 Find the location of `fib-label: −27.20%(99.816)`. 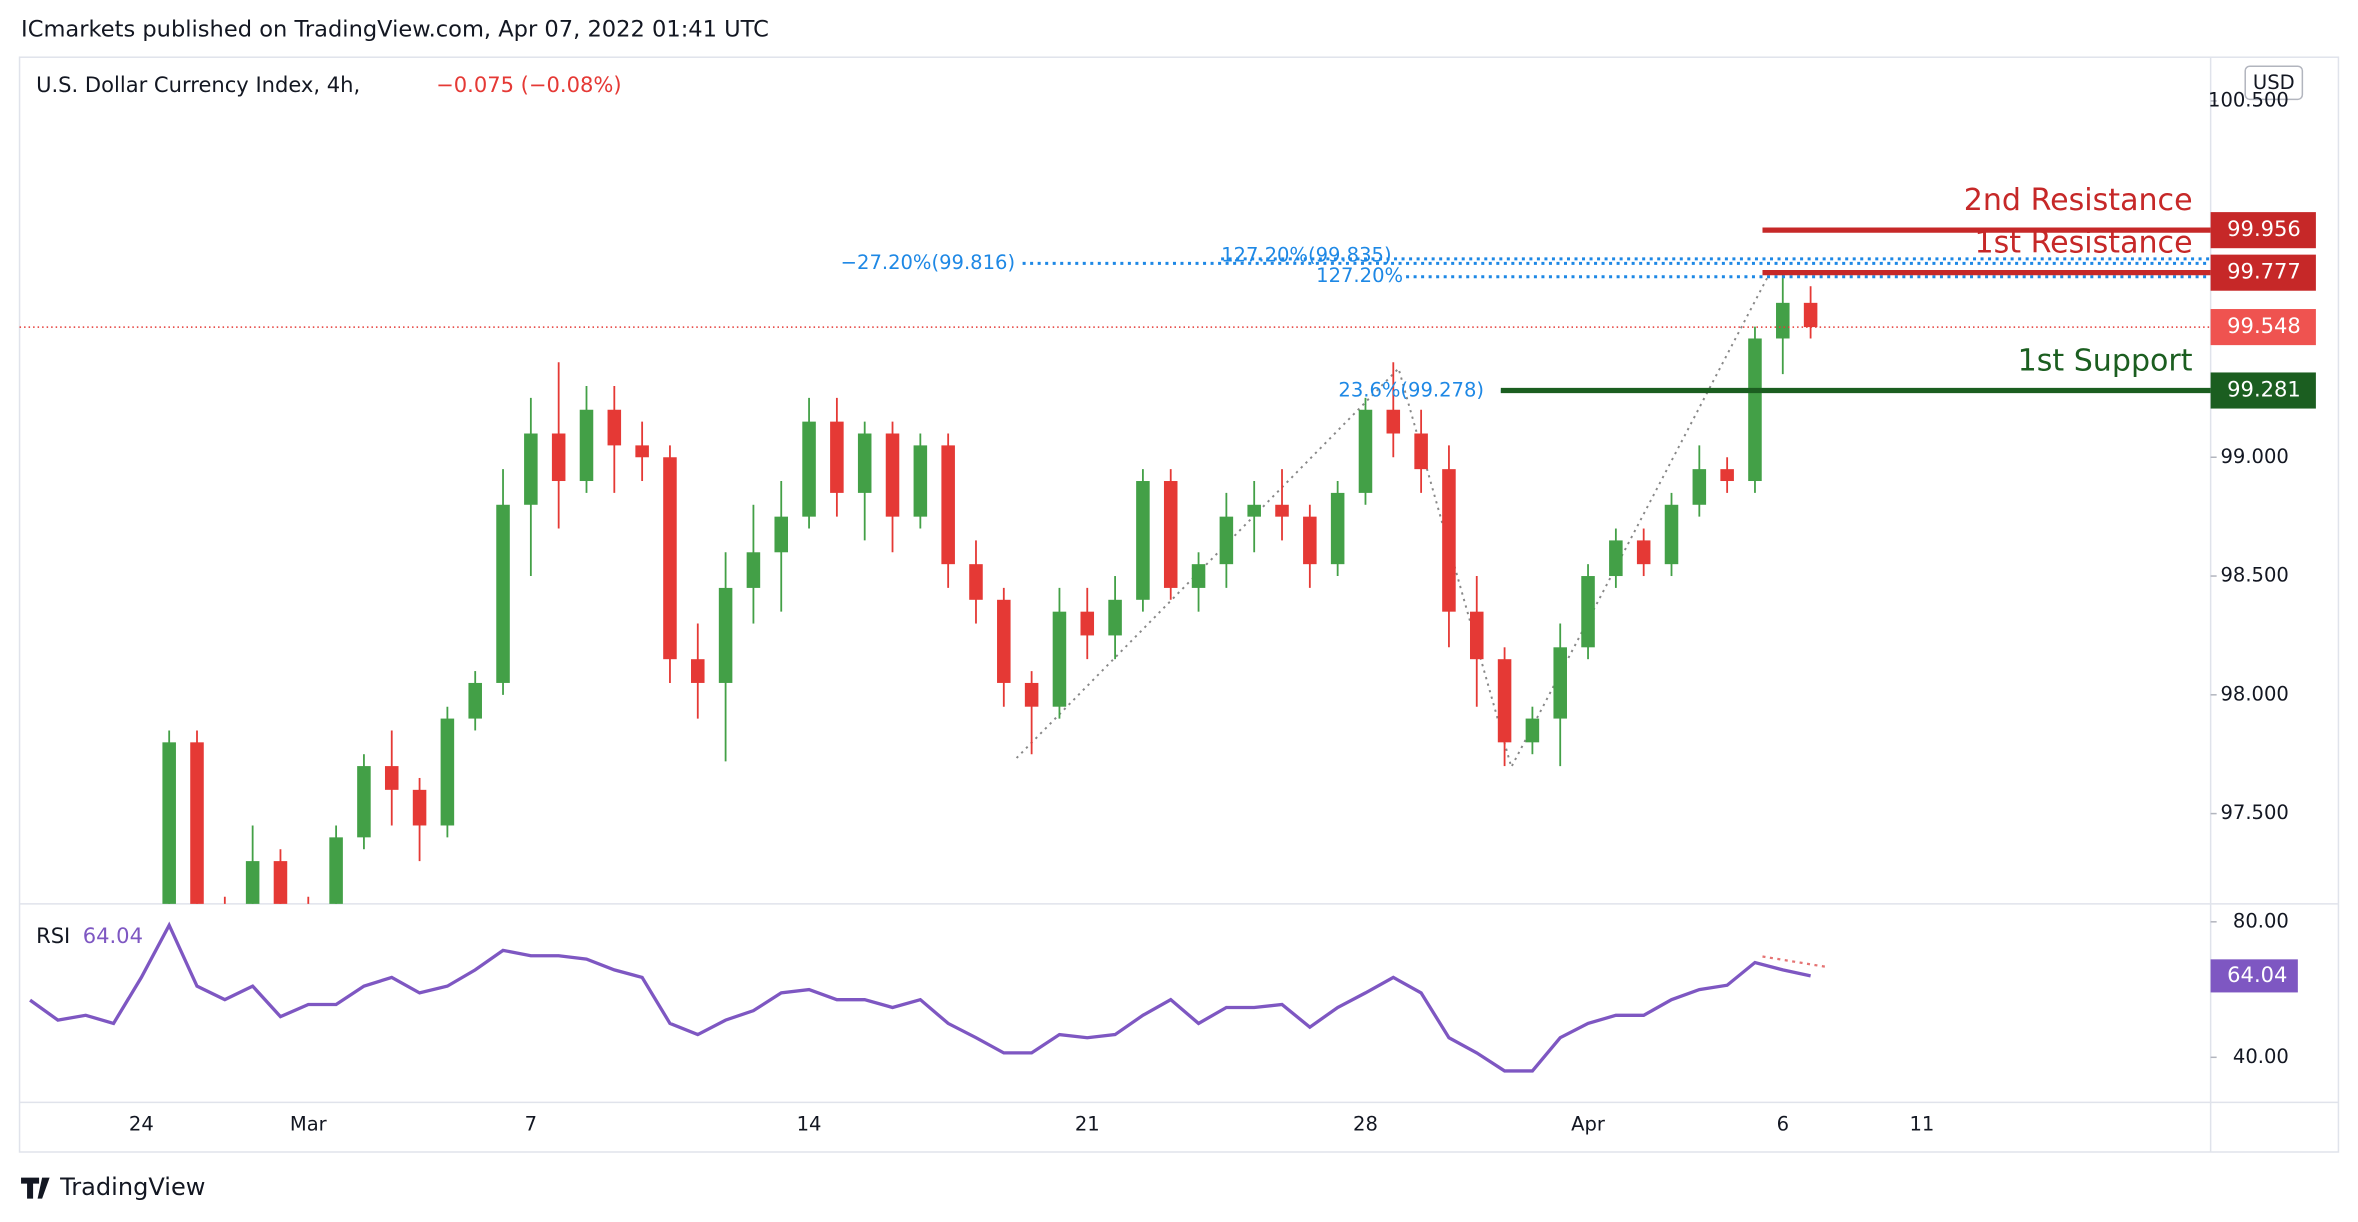

fib-label: −27.20%(99.816) is located at coordinates (928, 262).